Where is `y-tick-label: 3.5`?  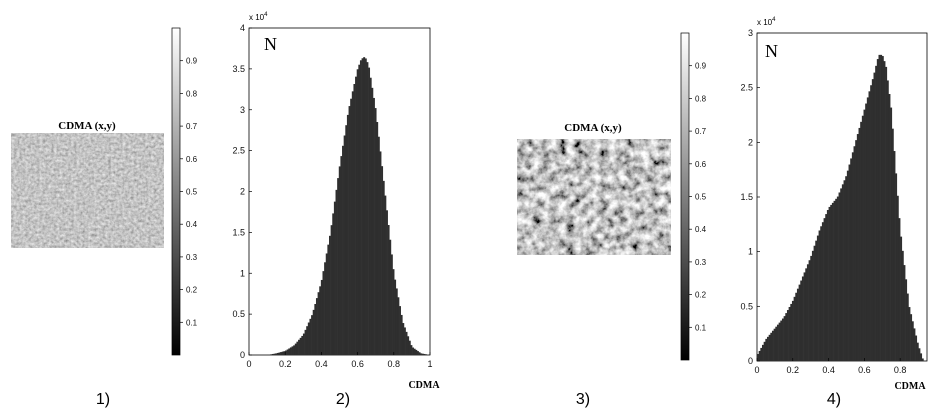 y-tick-label: 3.5 is located at coordinates (238, 69).